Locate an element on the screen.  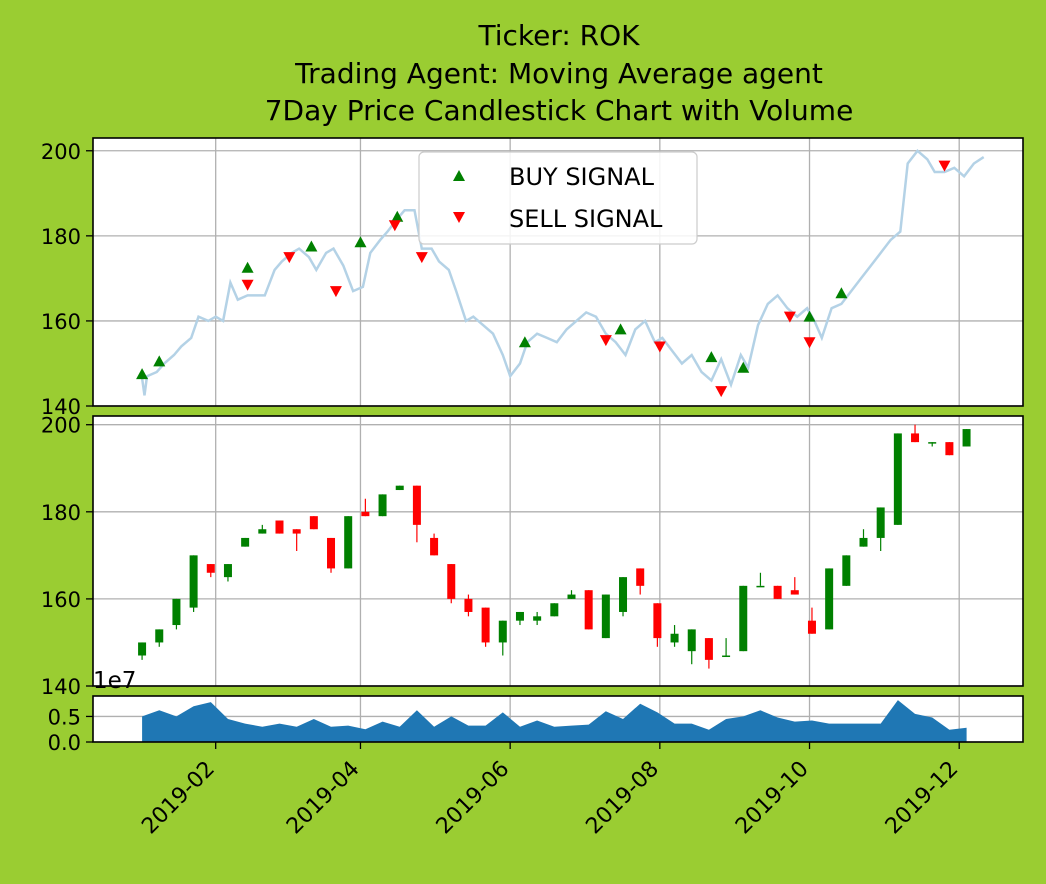
volume-yaxis: 0.00.5 is located at coordinates (70, 730).